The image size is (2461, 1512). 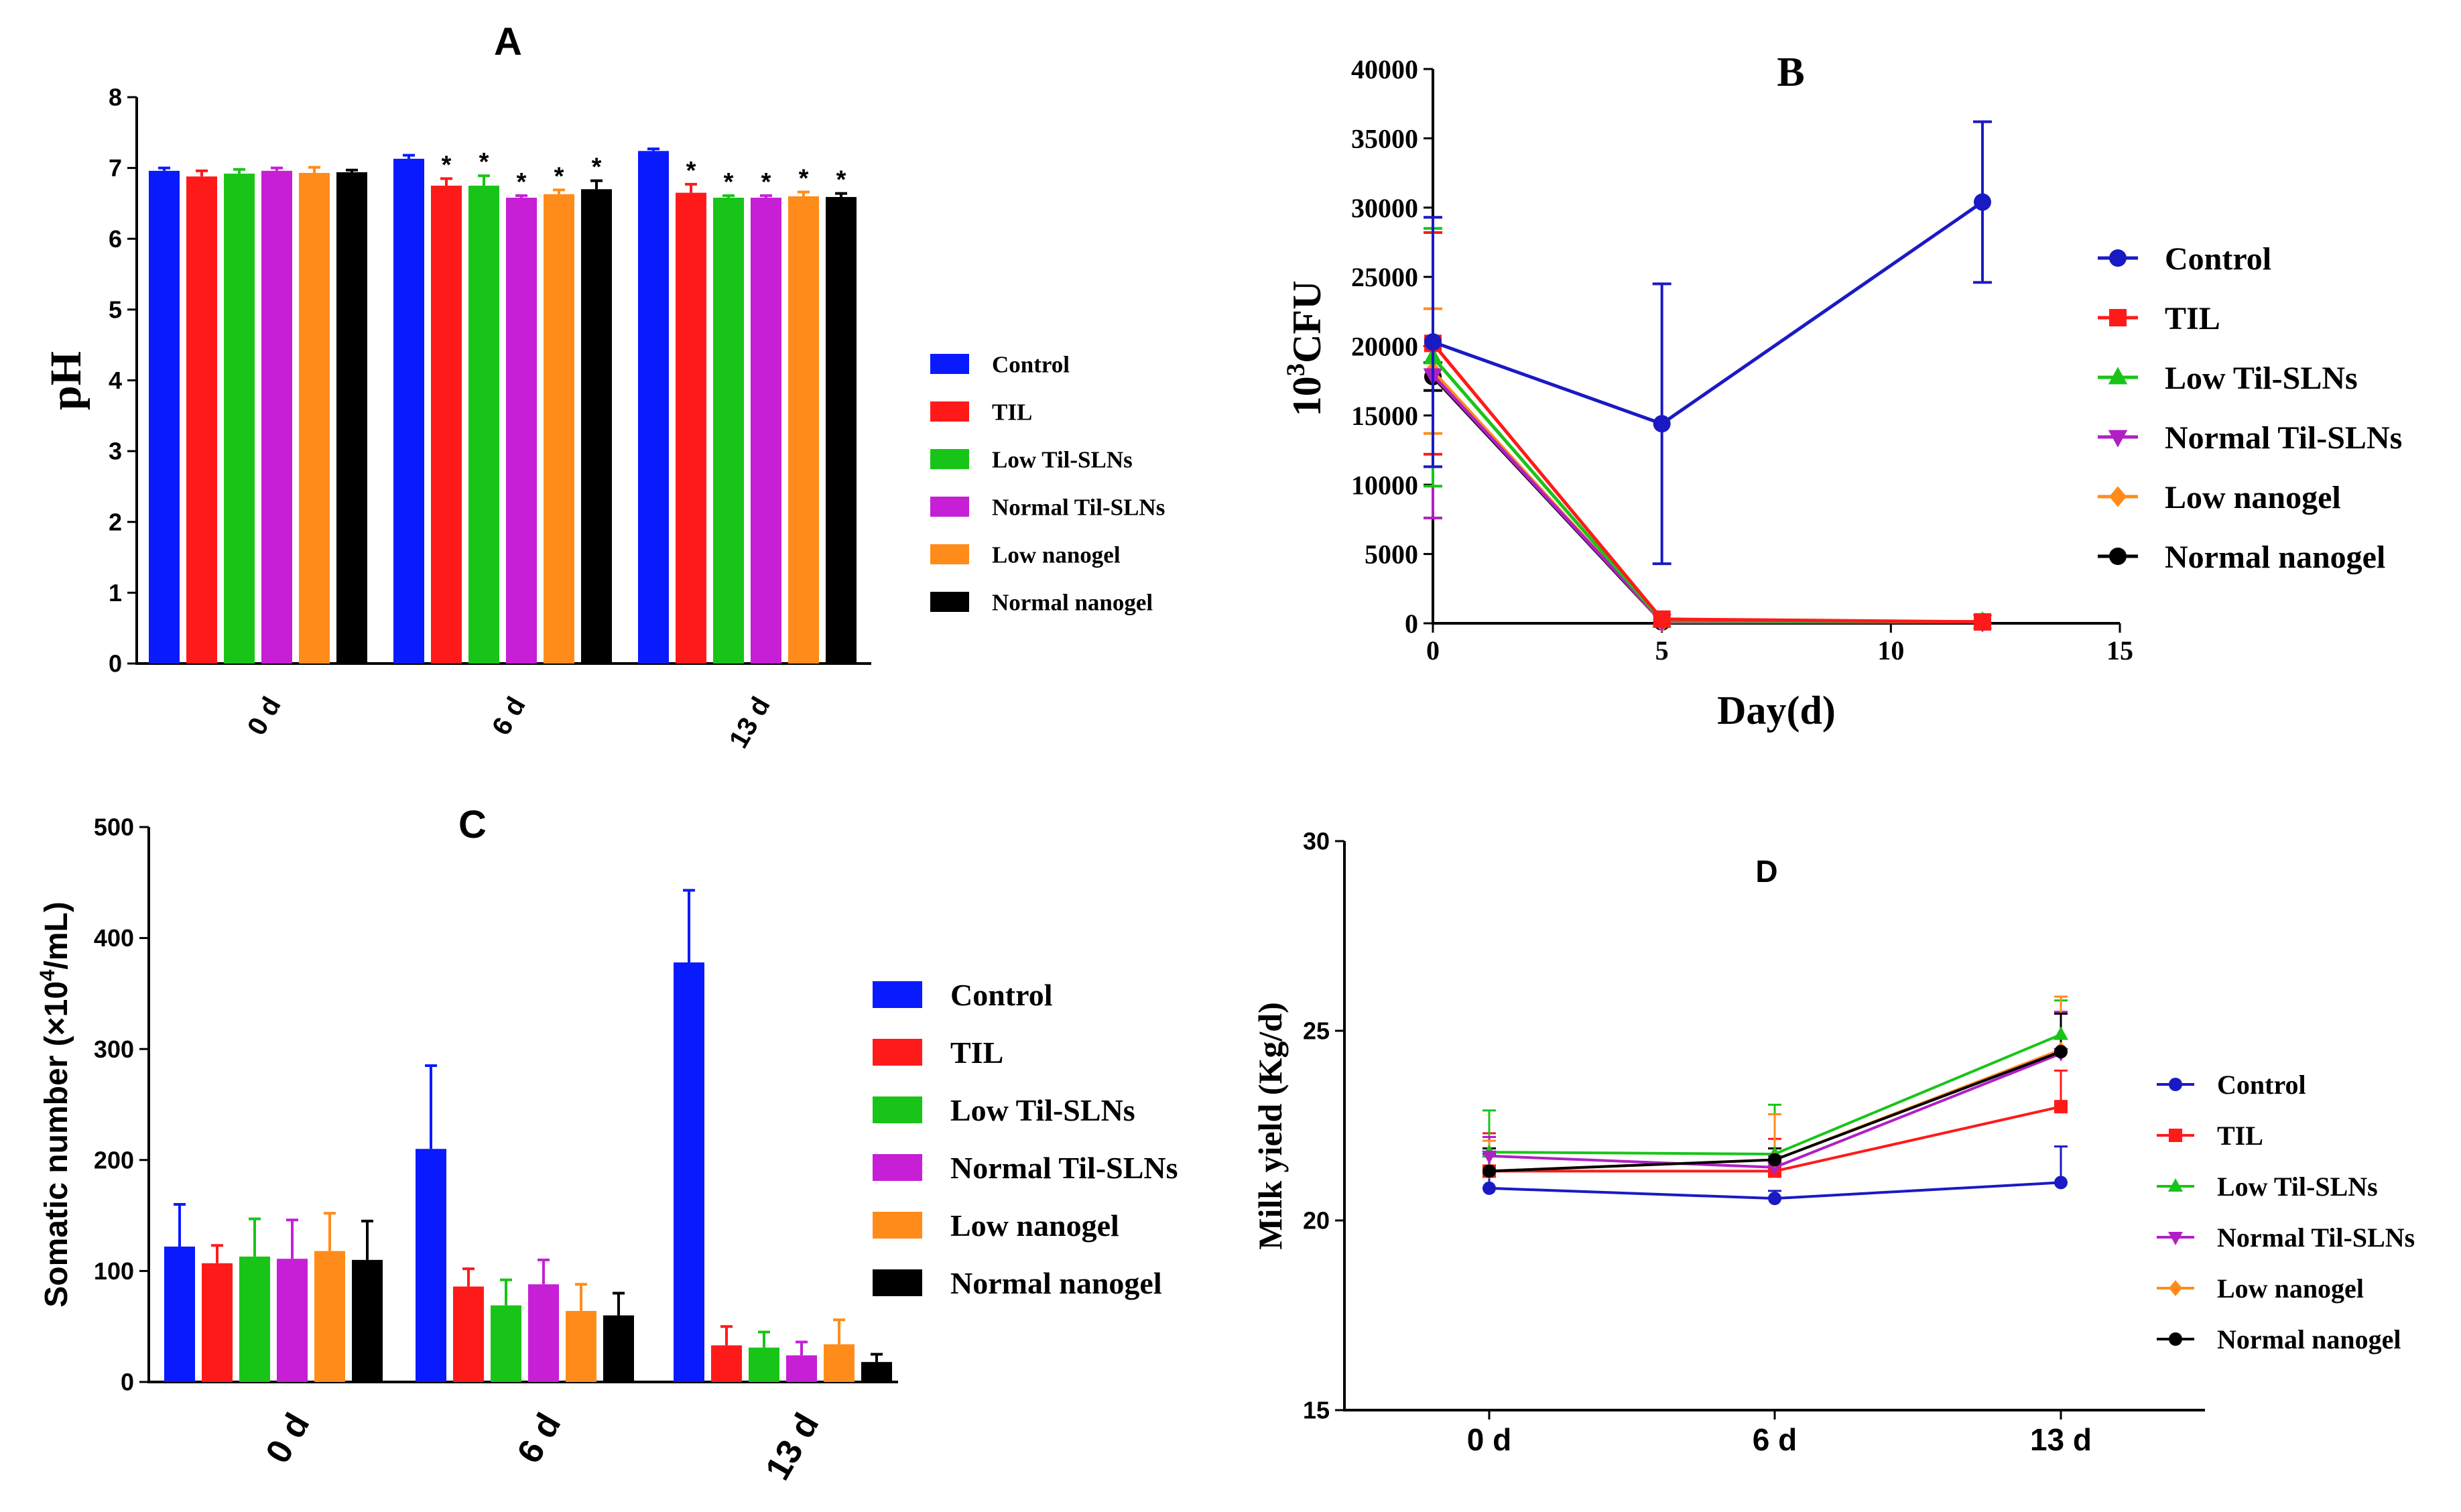 I want to click on y-tick-label: 300, so click(x=114, y=1049).